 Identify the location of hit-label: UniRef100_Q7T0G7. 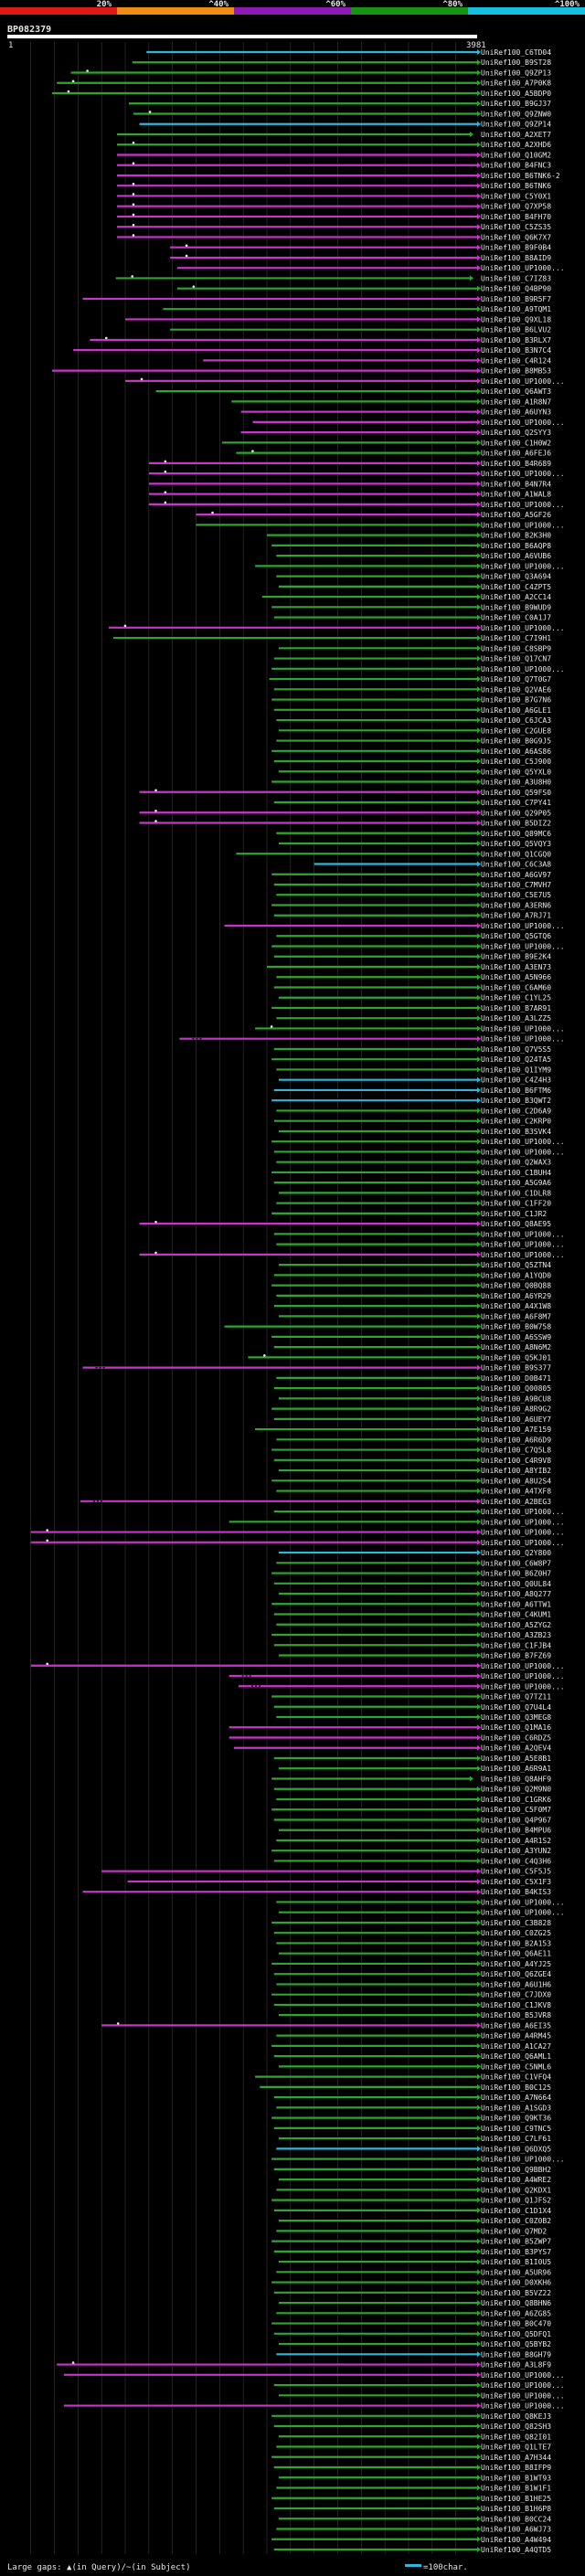
(516, 679).